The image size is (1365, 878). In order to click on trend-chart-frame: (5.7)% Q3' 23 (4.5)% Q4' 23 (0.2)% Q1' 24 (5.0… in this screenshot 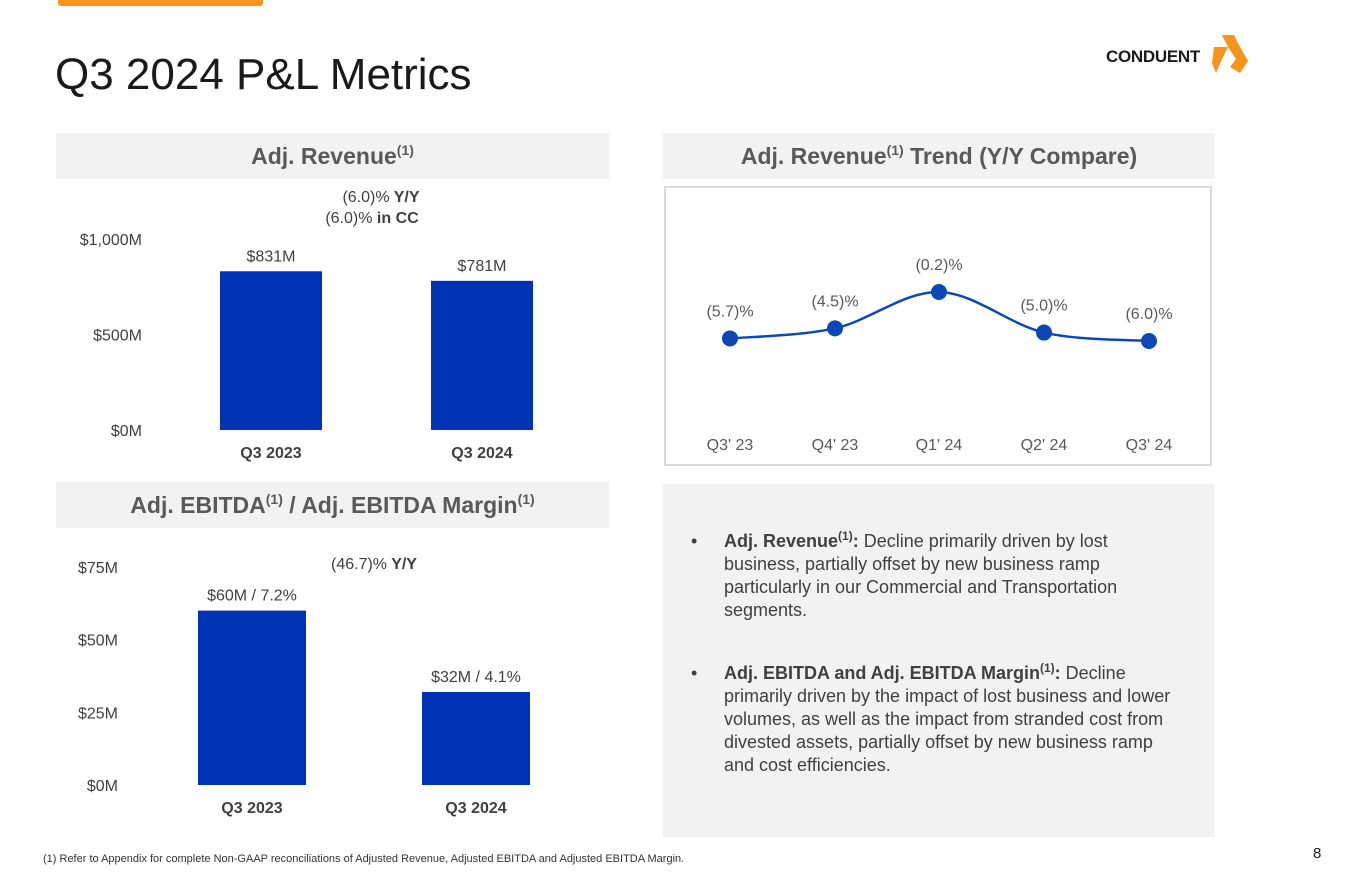, I will do `click(938, 326)`.